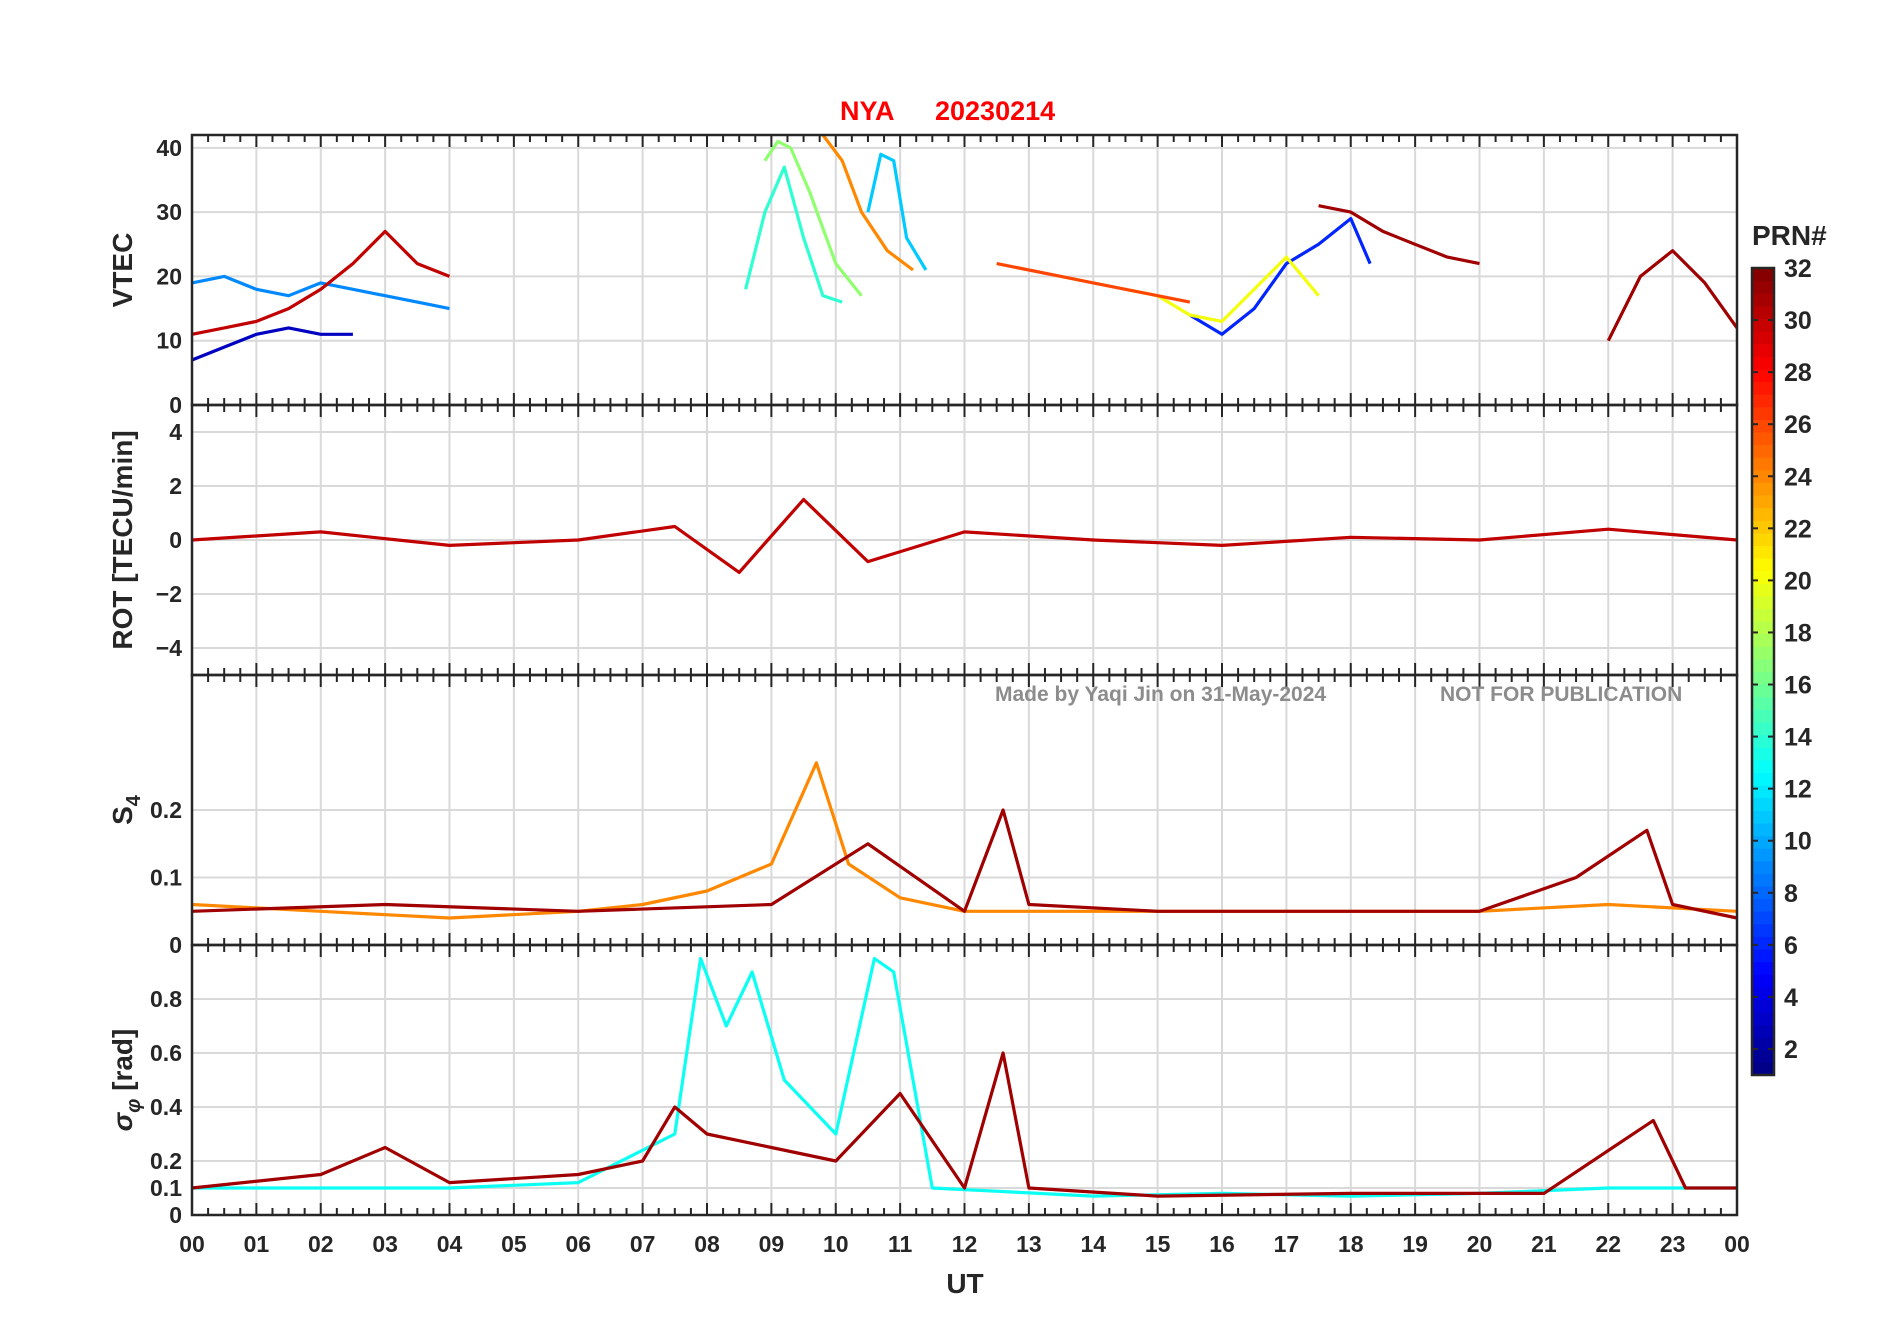  I want to click on xtick-label: 15, so click(1158, 1244).